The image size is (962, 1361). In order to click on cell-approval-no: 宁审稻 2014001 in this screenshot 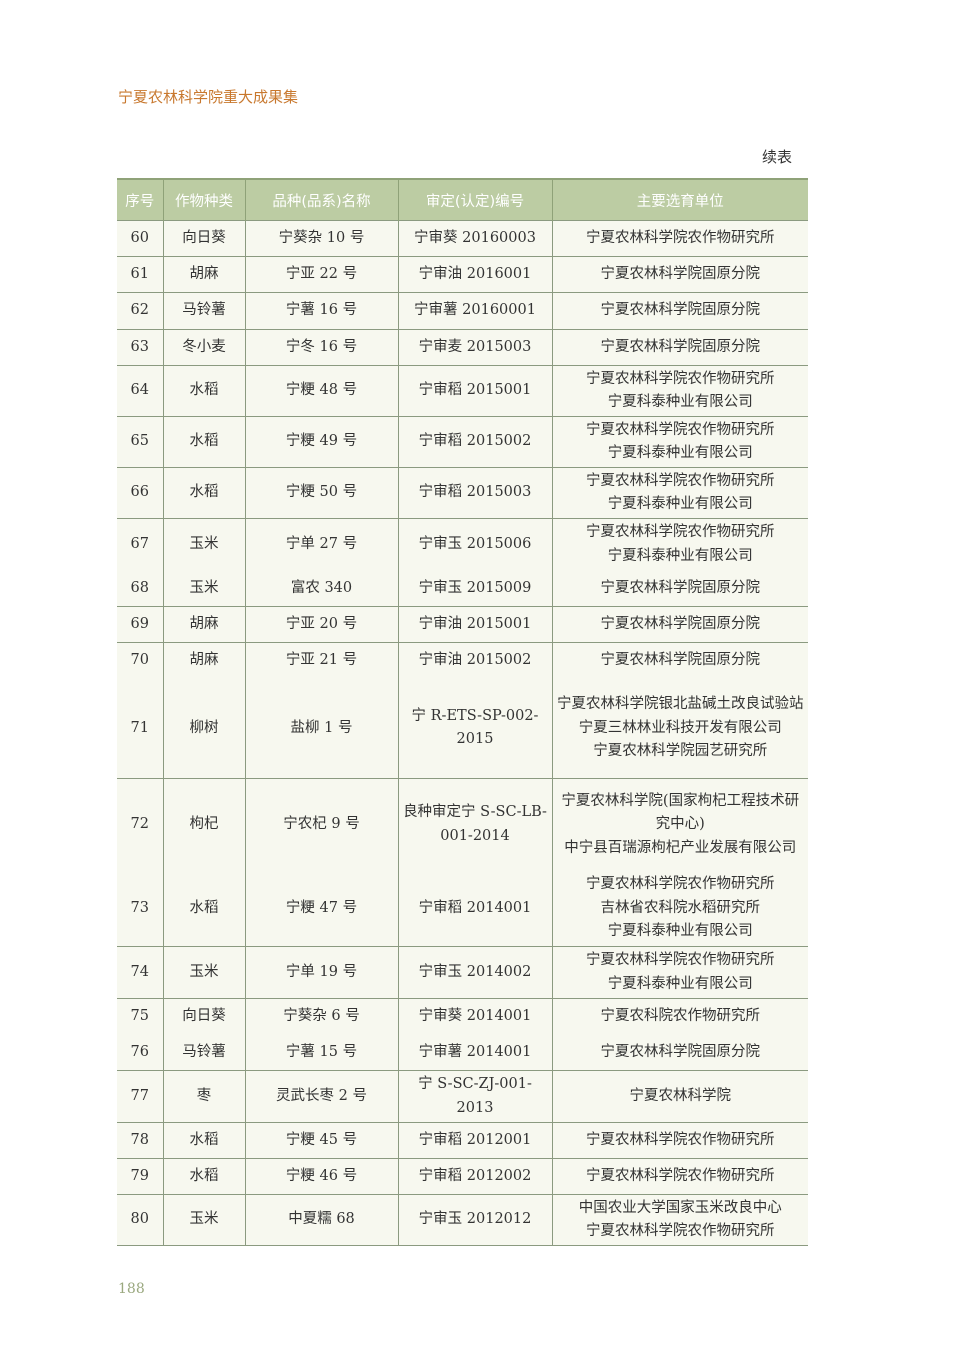, I will do `click(474, 908)`.